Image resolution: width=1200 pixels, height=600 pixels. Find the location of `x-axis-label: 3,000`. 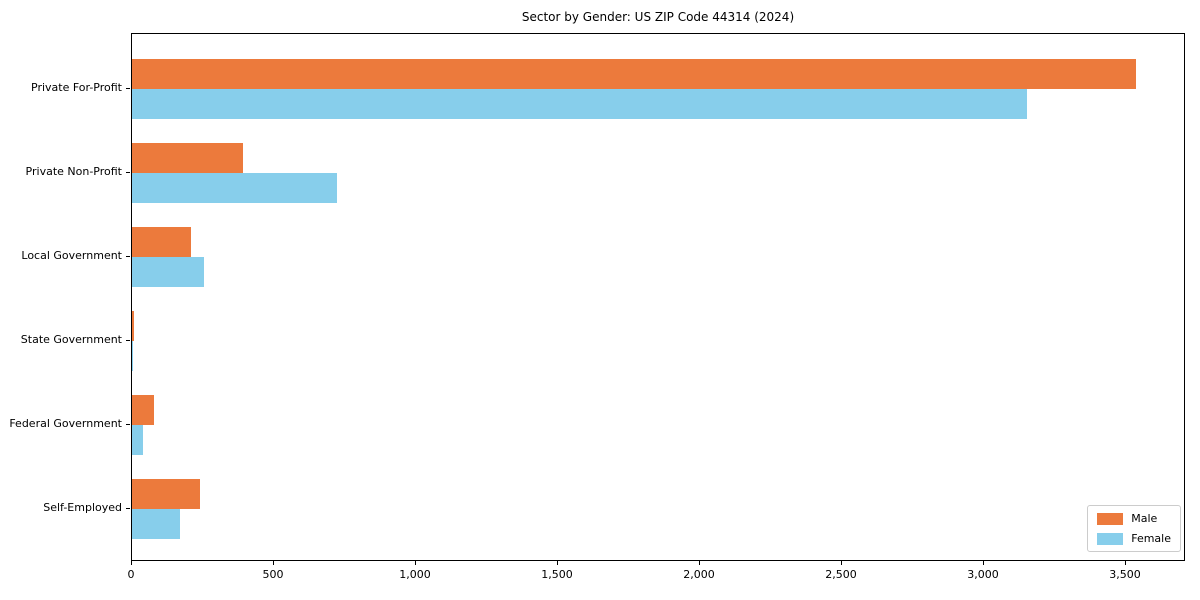

x-axis-label: 3,000 is located at coordinates (983, 574).